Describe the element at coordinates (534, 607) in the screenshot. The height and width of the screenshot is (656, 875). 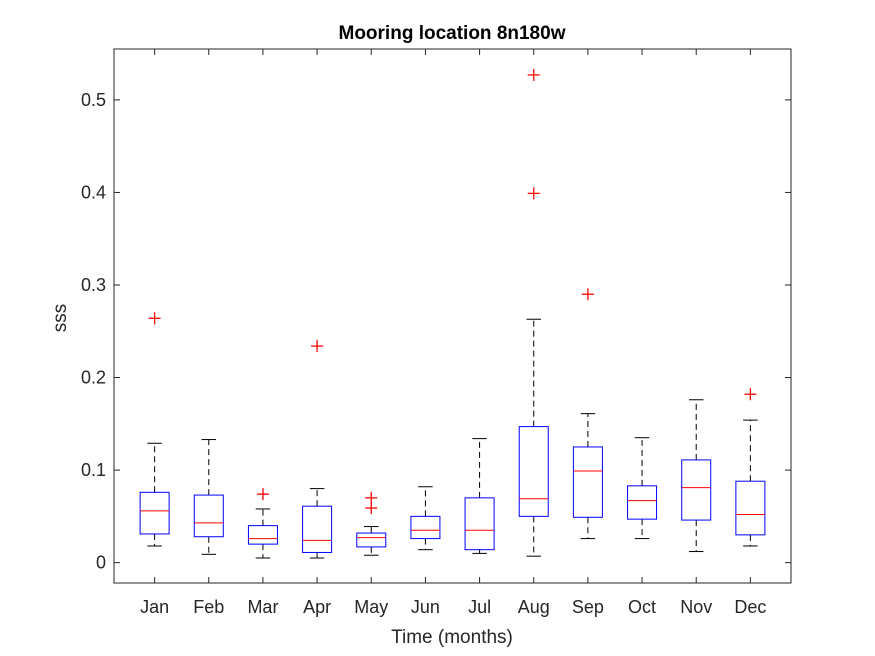
I see `x-tick-label: Aug` at that location.